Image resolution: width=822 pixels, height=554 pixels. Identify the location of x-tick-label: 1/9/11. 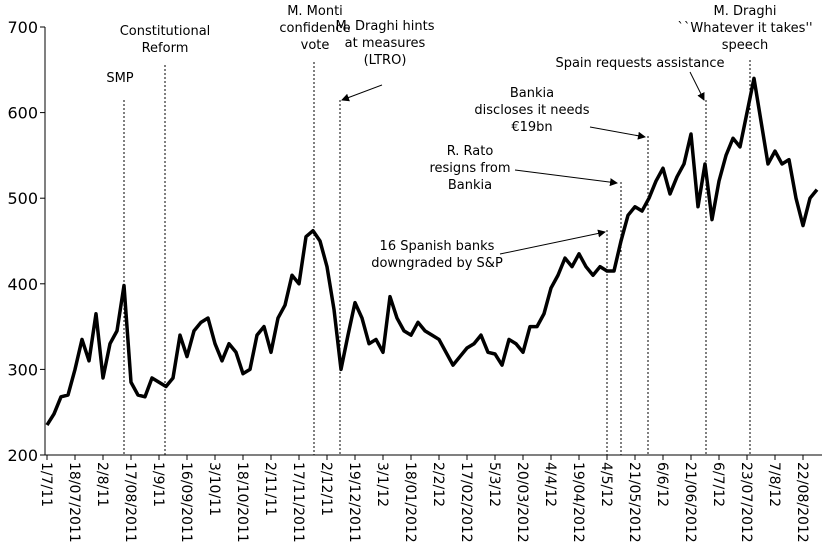
(158, 484).